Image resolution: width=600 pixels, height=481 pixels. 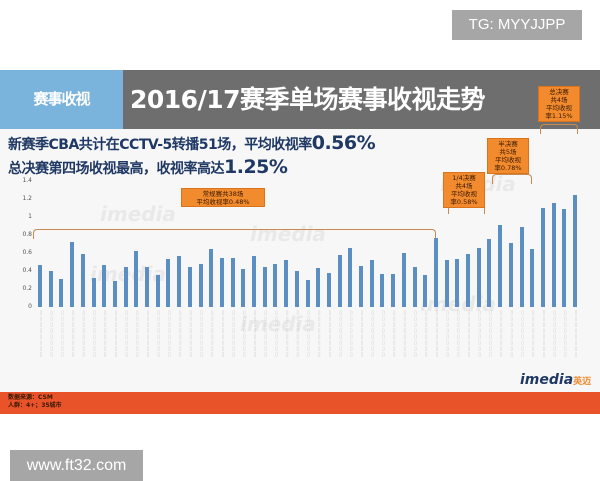 What do you see at coordinates (223, 197) in the screenshot?
I see `group-callout: 常规赛共38场 平均收视率0.48%` at bounding box center [223, 197].